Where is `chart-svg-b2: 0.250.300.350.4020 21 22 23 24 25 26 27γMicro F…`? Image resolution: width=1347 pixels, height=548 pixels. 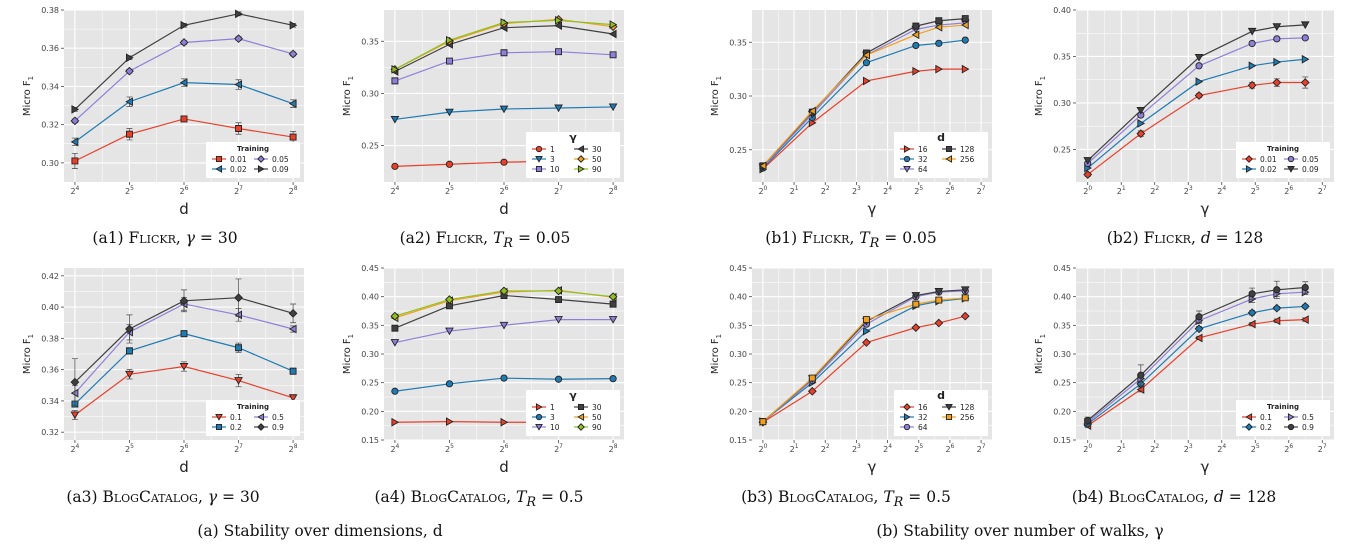
chart-svg-b2: 0.250.300.350.4020 21 22 23 24 25 26 27γMicro F… is located at coordinates (1177, 111).